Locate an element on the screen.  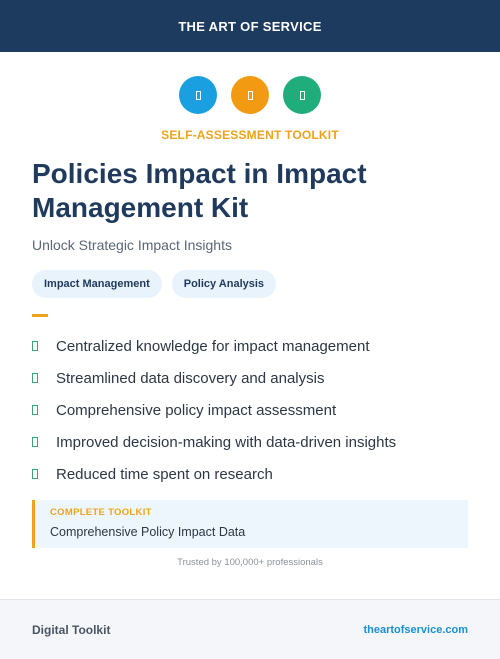
feature-text: Comprehensive policy impact assessment is located at coordinates (196, 410).